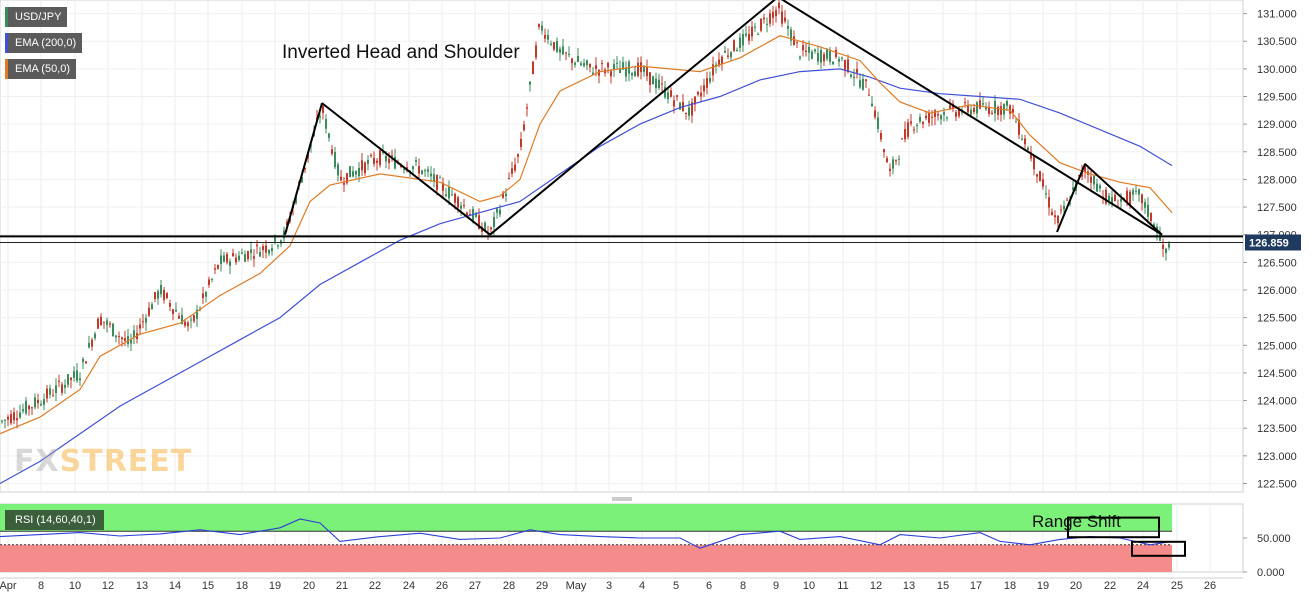 Image resolution: width=1315 pixels, height=598 pixels. Describe the element at coordinates (586, 558) in the screenshot. I see `rsi-oversold-zone` at that location.